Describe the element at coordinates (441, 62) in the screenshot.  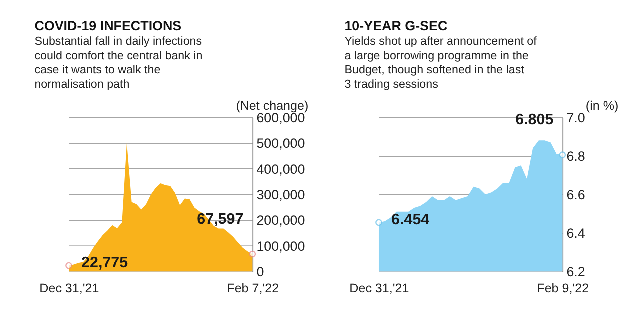
I see `chart-subtitle: Yields shot up after announcement of a large borrowing programme in the Budget, though softened in the last 3 trading sessions` at that location.